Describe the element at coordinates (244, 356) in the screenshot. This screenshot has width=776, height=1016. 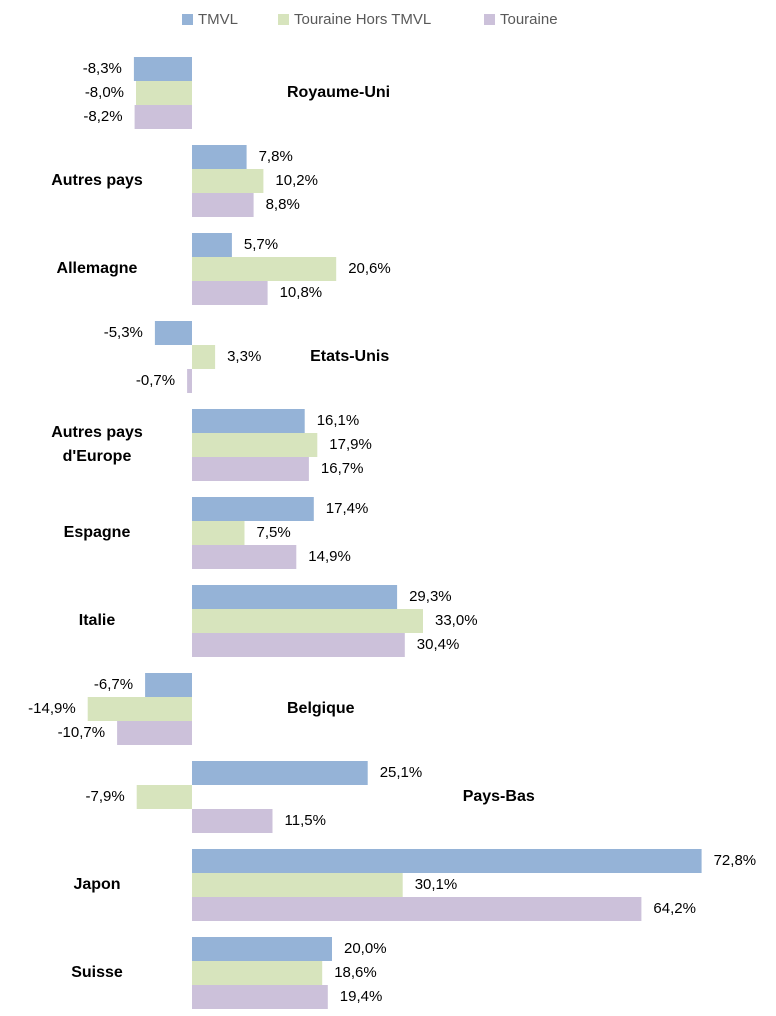
I see `value-label: 3,3%` at that location.